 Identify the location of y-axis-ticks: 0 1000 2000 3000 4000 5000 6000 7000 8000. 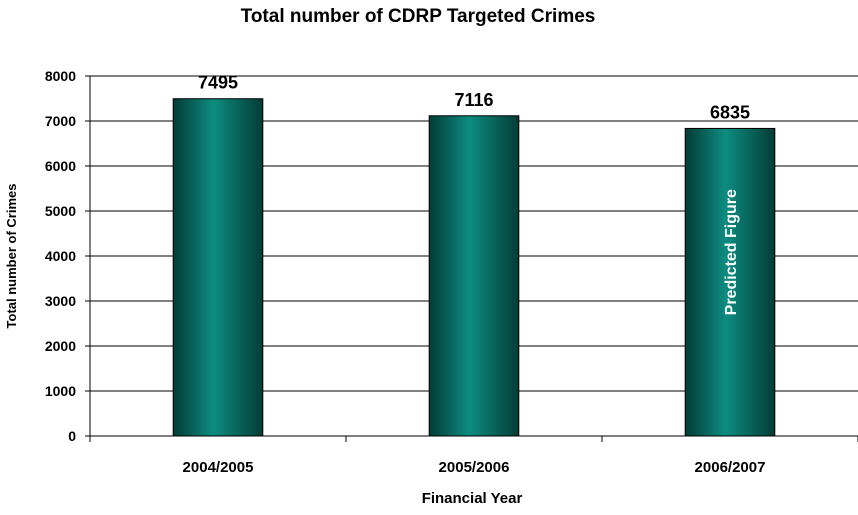
(67, 256).